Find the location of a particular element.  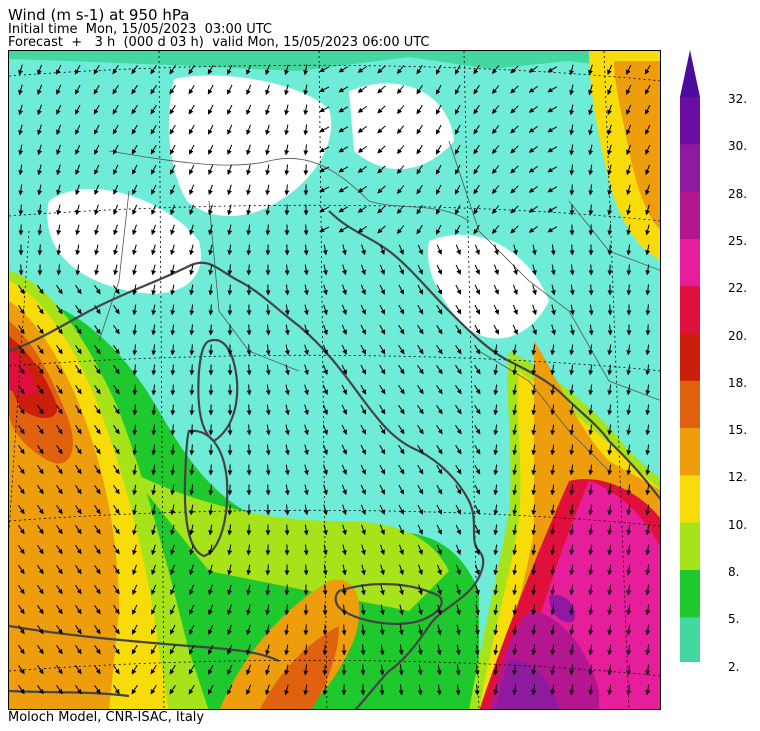

colorbar-label: 8. is located at coordinates (734, 572).